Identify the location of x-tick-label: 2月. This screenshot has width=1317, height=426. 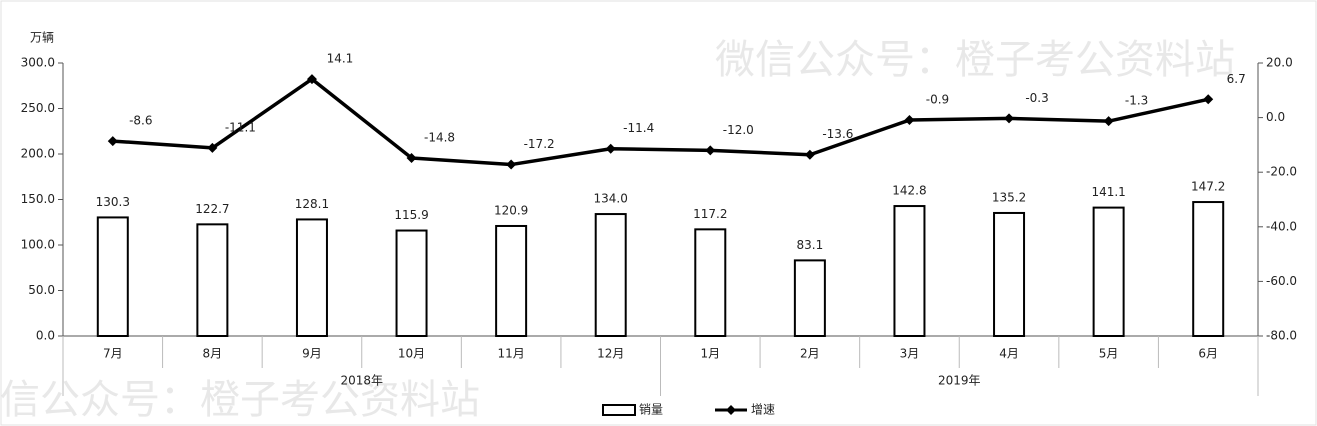
(810, 354).